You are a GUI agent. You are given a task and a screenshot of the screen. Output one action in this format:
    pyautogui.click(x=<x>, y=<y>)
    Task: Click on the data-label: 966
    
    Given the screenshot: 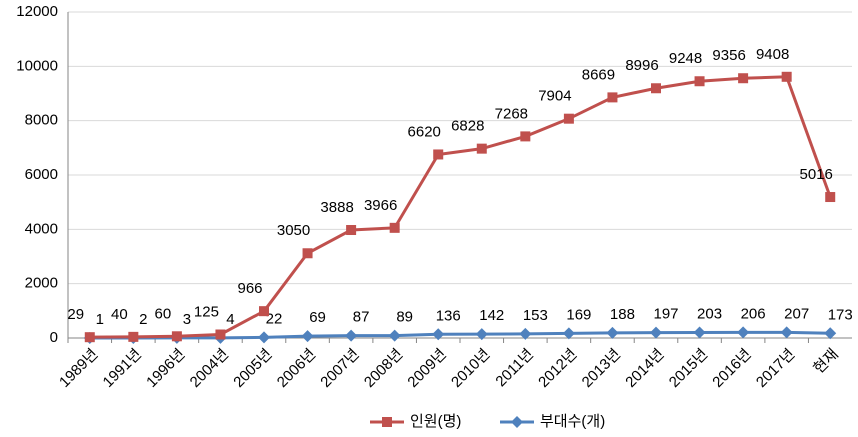 What is the action you would take?
    pyautogui.click(x=249, y=288)
    